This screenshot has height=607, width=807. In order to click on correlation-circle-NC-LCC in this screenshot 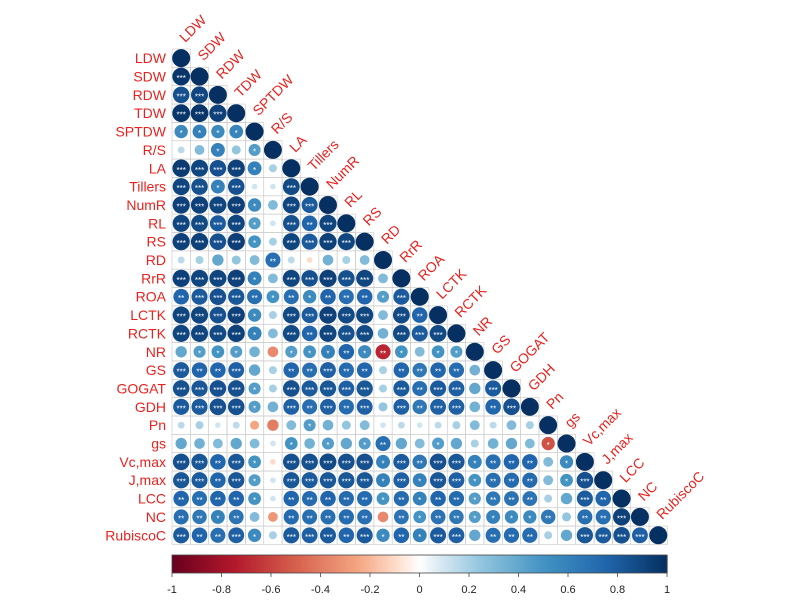, I will do `click(621, 517)`.